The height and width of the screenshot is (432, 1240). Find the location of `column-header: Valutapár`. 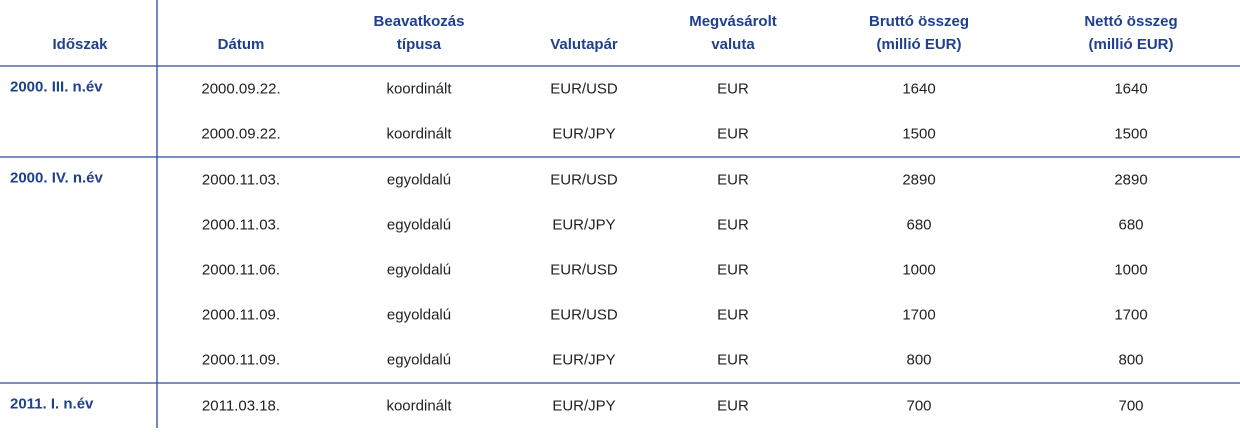

column-header: Valutapár is located at coordinates (584, 44).